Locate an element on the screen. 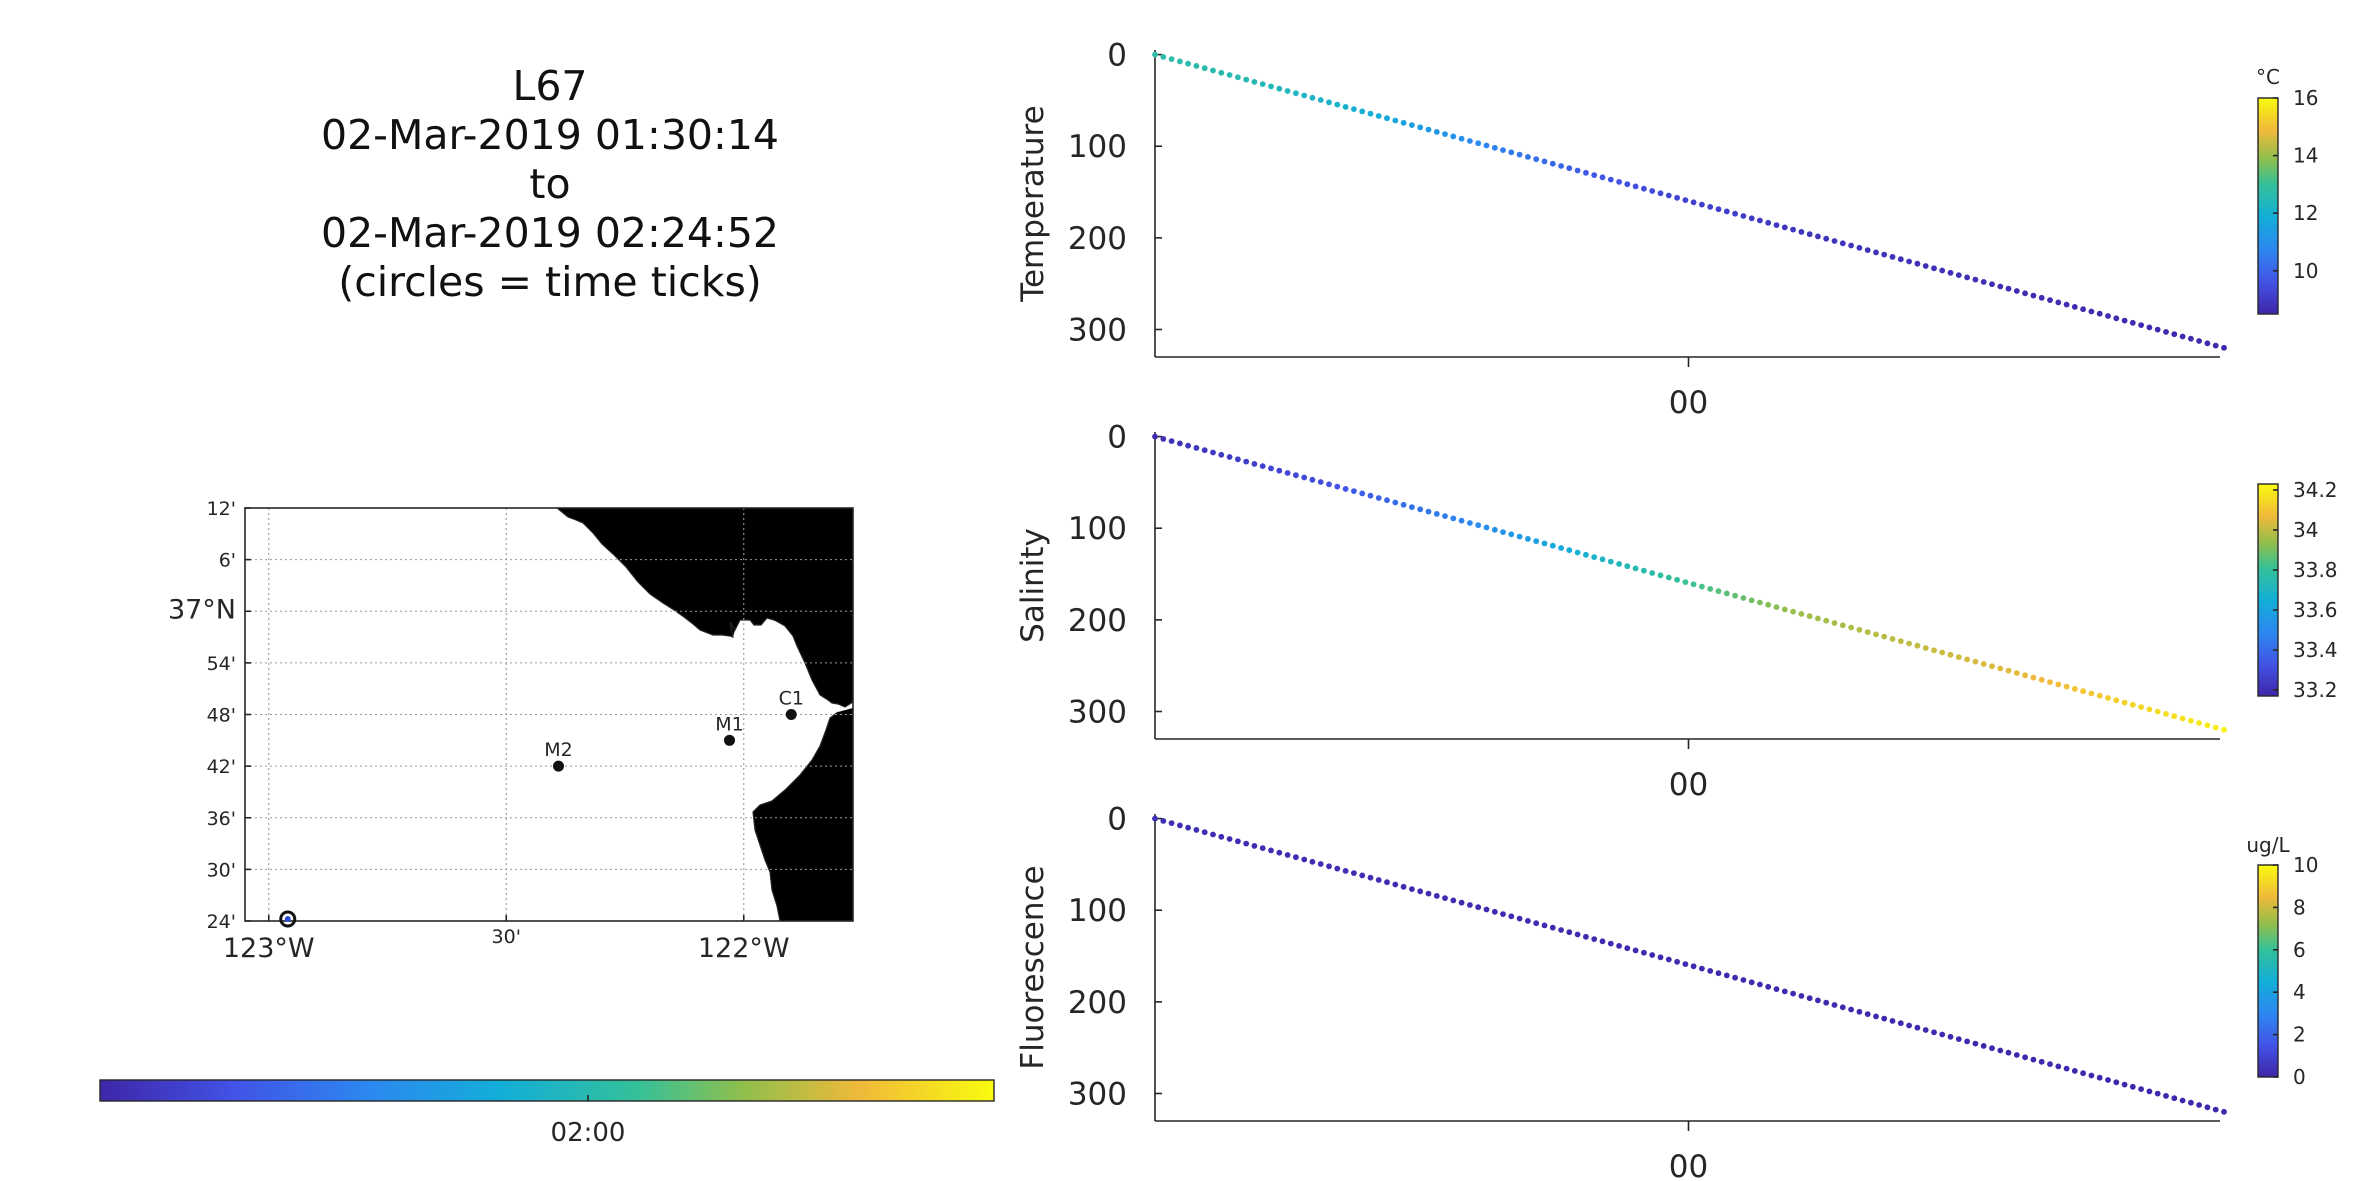 The width and height of the screenshot is (2362, 1181). colorbar-tick-label: 4 is located at coordinates (2299, 992).